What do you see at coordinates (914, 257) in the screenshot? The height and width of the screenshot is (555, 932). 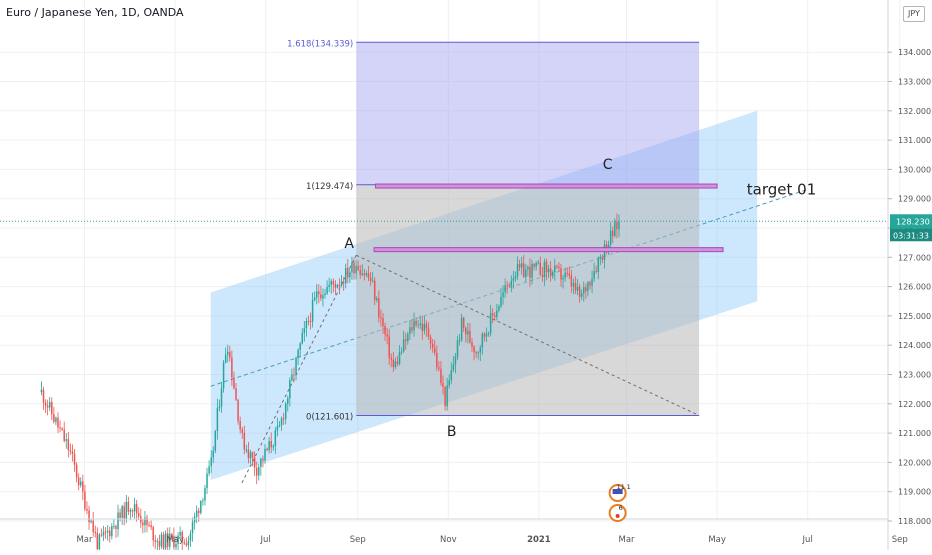 I see `price-tick-label: 127.000` at bounding box center [914, 257].